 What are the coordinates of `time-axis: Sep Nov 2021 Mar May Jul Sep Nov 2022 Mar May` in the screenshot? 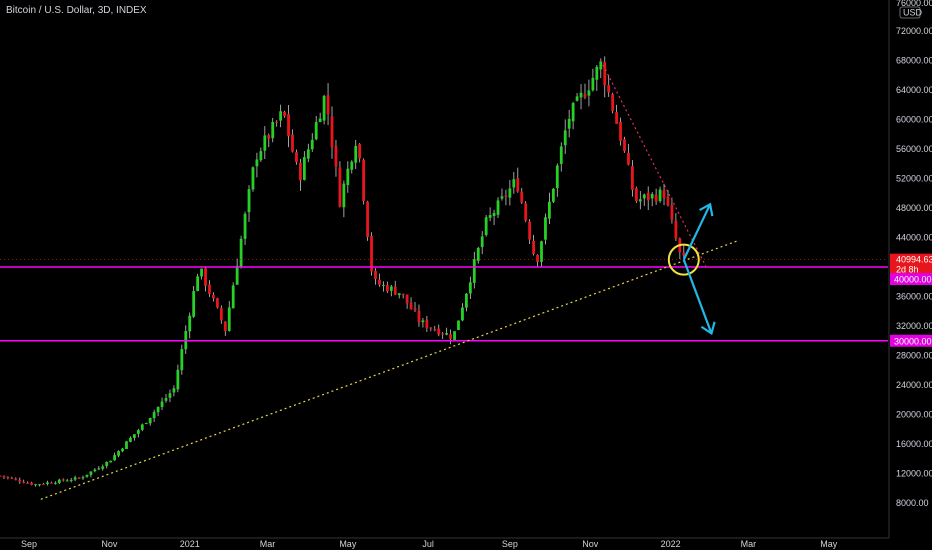 It's located at (429, 544).